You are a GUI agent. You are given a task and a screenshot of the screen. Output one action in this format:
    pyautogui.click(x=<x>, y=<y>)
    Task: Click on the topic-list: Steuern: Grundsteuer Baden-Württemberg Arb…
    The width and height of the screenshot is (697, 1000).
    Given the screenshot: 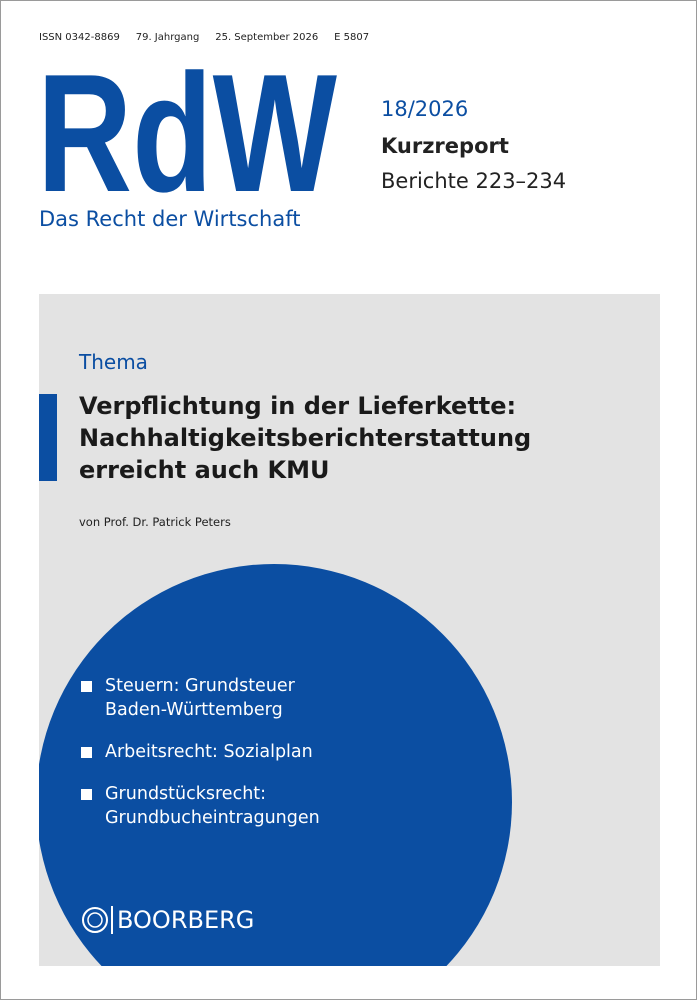 What is the action you would take?
    pyautogui.click(x=200, y=761)
    